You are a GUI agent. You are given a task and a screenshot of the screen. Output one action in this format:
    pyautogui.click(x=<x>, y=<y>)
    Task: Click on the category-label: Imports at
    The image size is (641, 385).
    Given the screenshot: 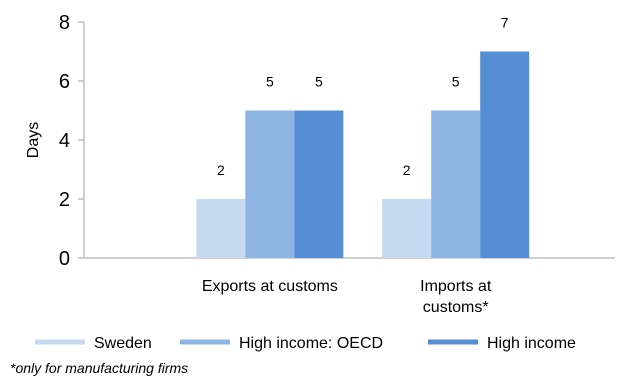 What is the action you would take?
    pyautogui.click(x=456, y=286)
    